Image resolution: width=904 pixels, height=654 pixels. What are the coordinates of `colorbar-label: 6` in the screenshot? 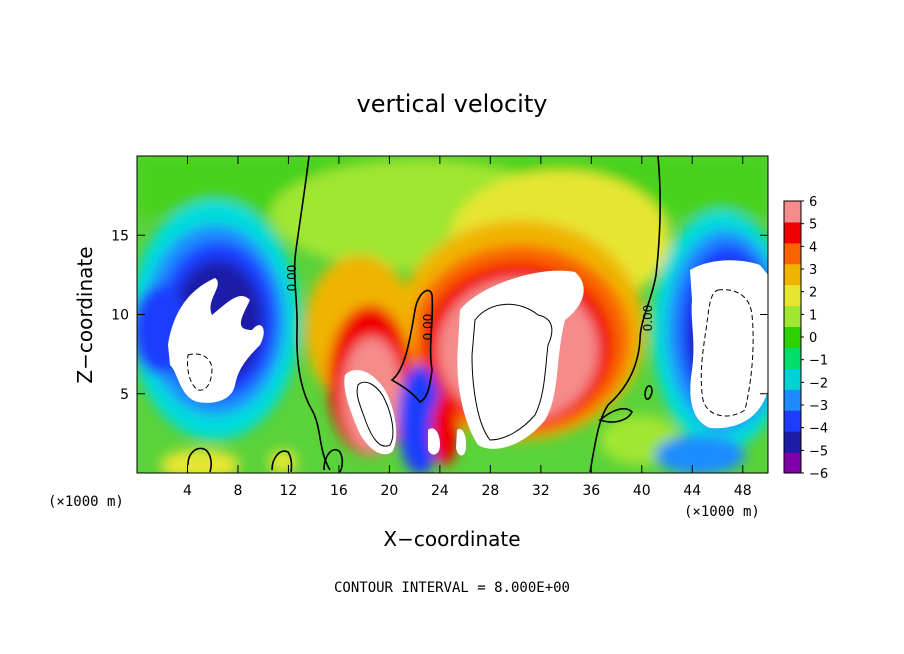 It's located at (813, 202).